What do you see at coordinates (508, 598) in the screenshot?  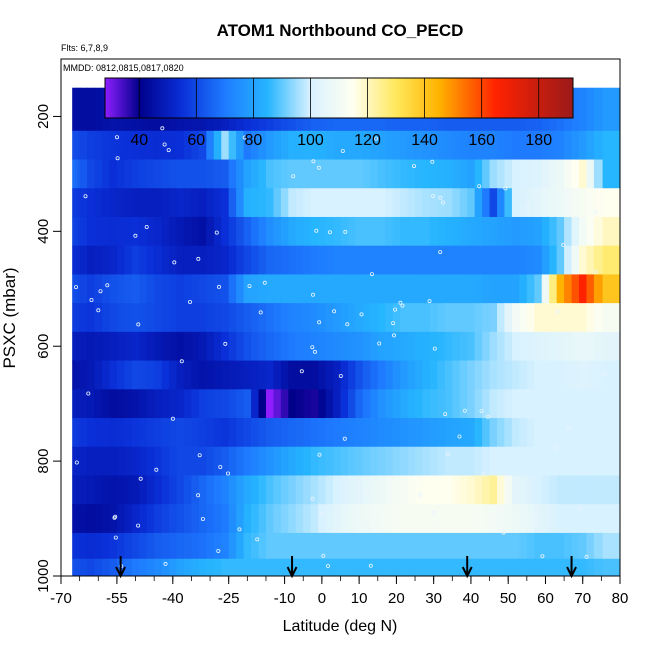 I see `x-tick-label: 50` at bounding box center [508, 598].